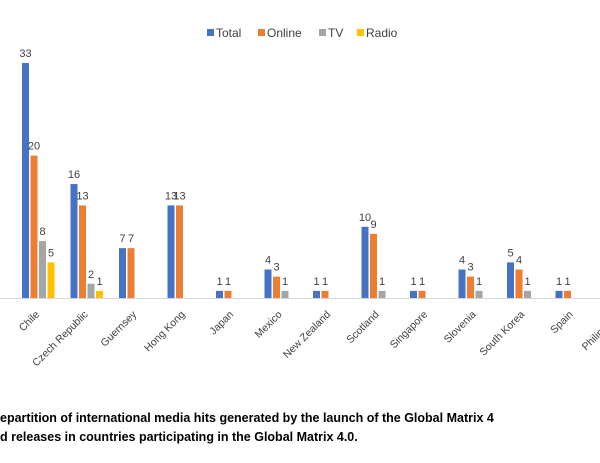 The image size is (600, 463). Describe the element at coordinates (365, 218) in the screenshot. I see `data-label-scotland-total: 10` at that location.